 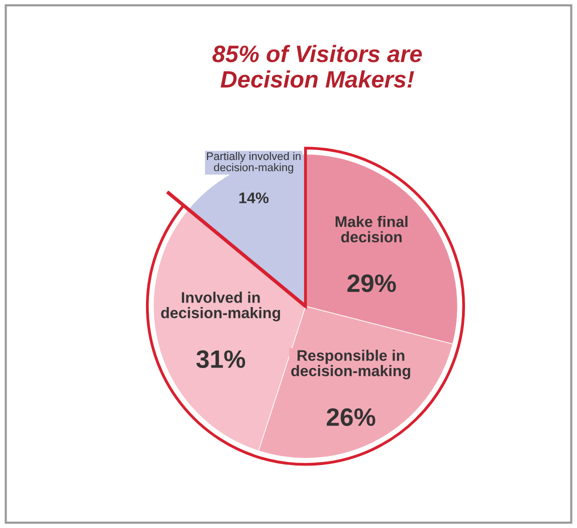 What do you see at coordinates (350, 365) in the screenshot?
I see `slice-label: Responsible in decision-making` at bounding box center [350, 365].